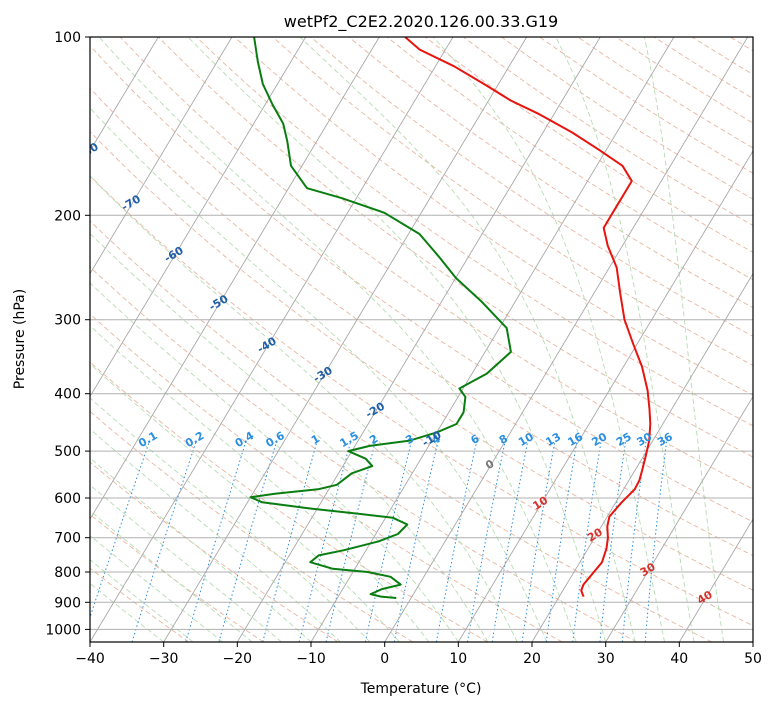 The image size is (775, 708). What do you see at coordinates (679, 659) in the screenshot?
I see `x-tick-label: 40` at bounding box center [679, 659].